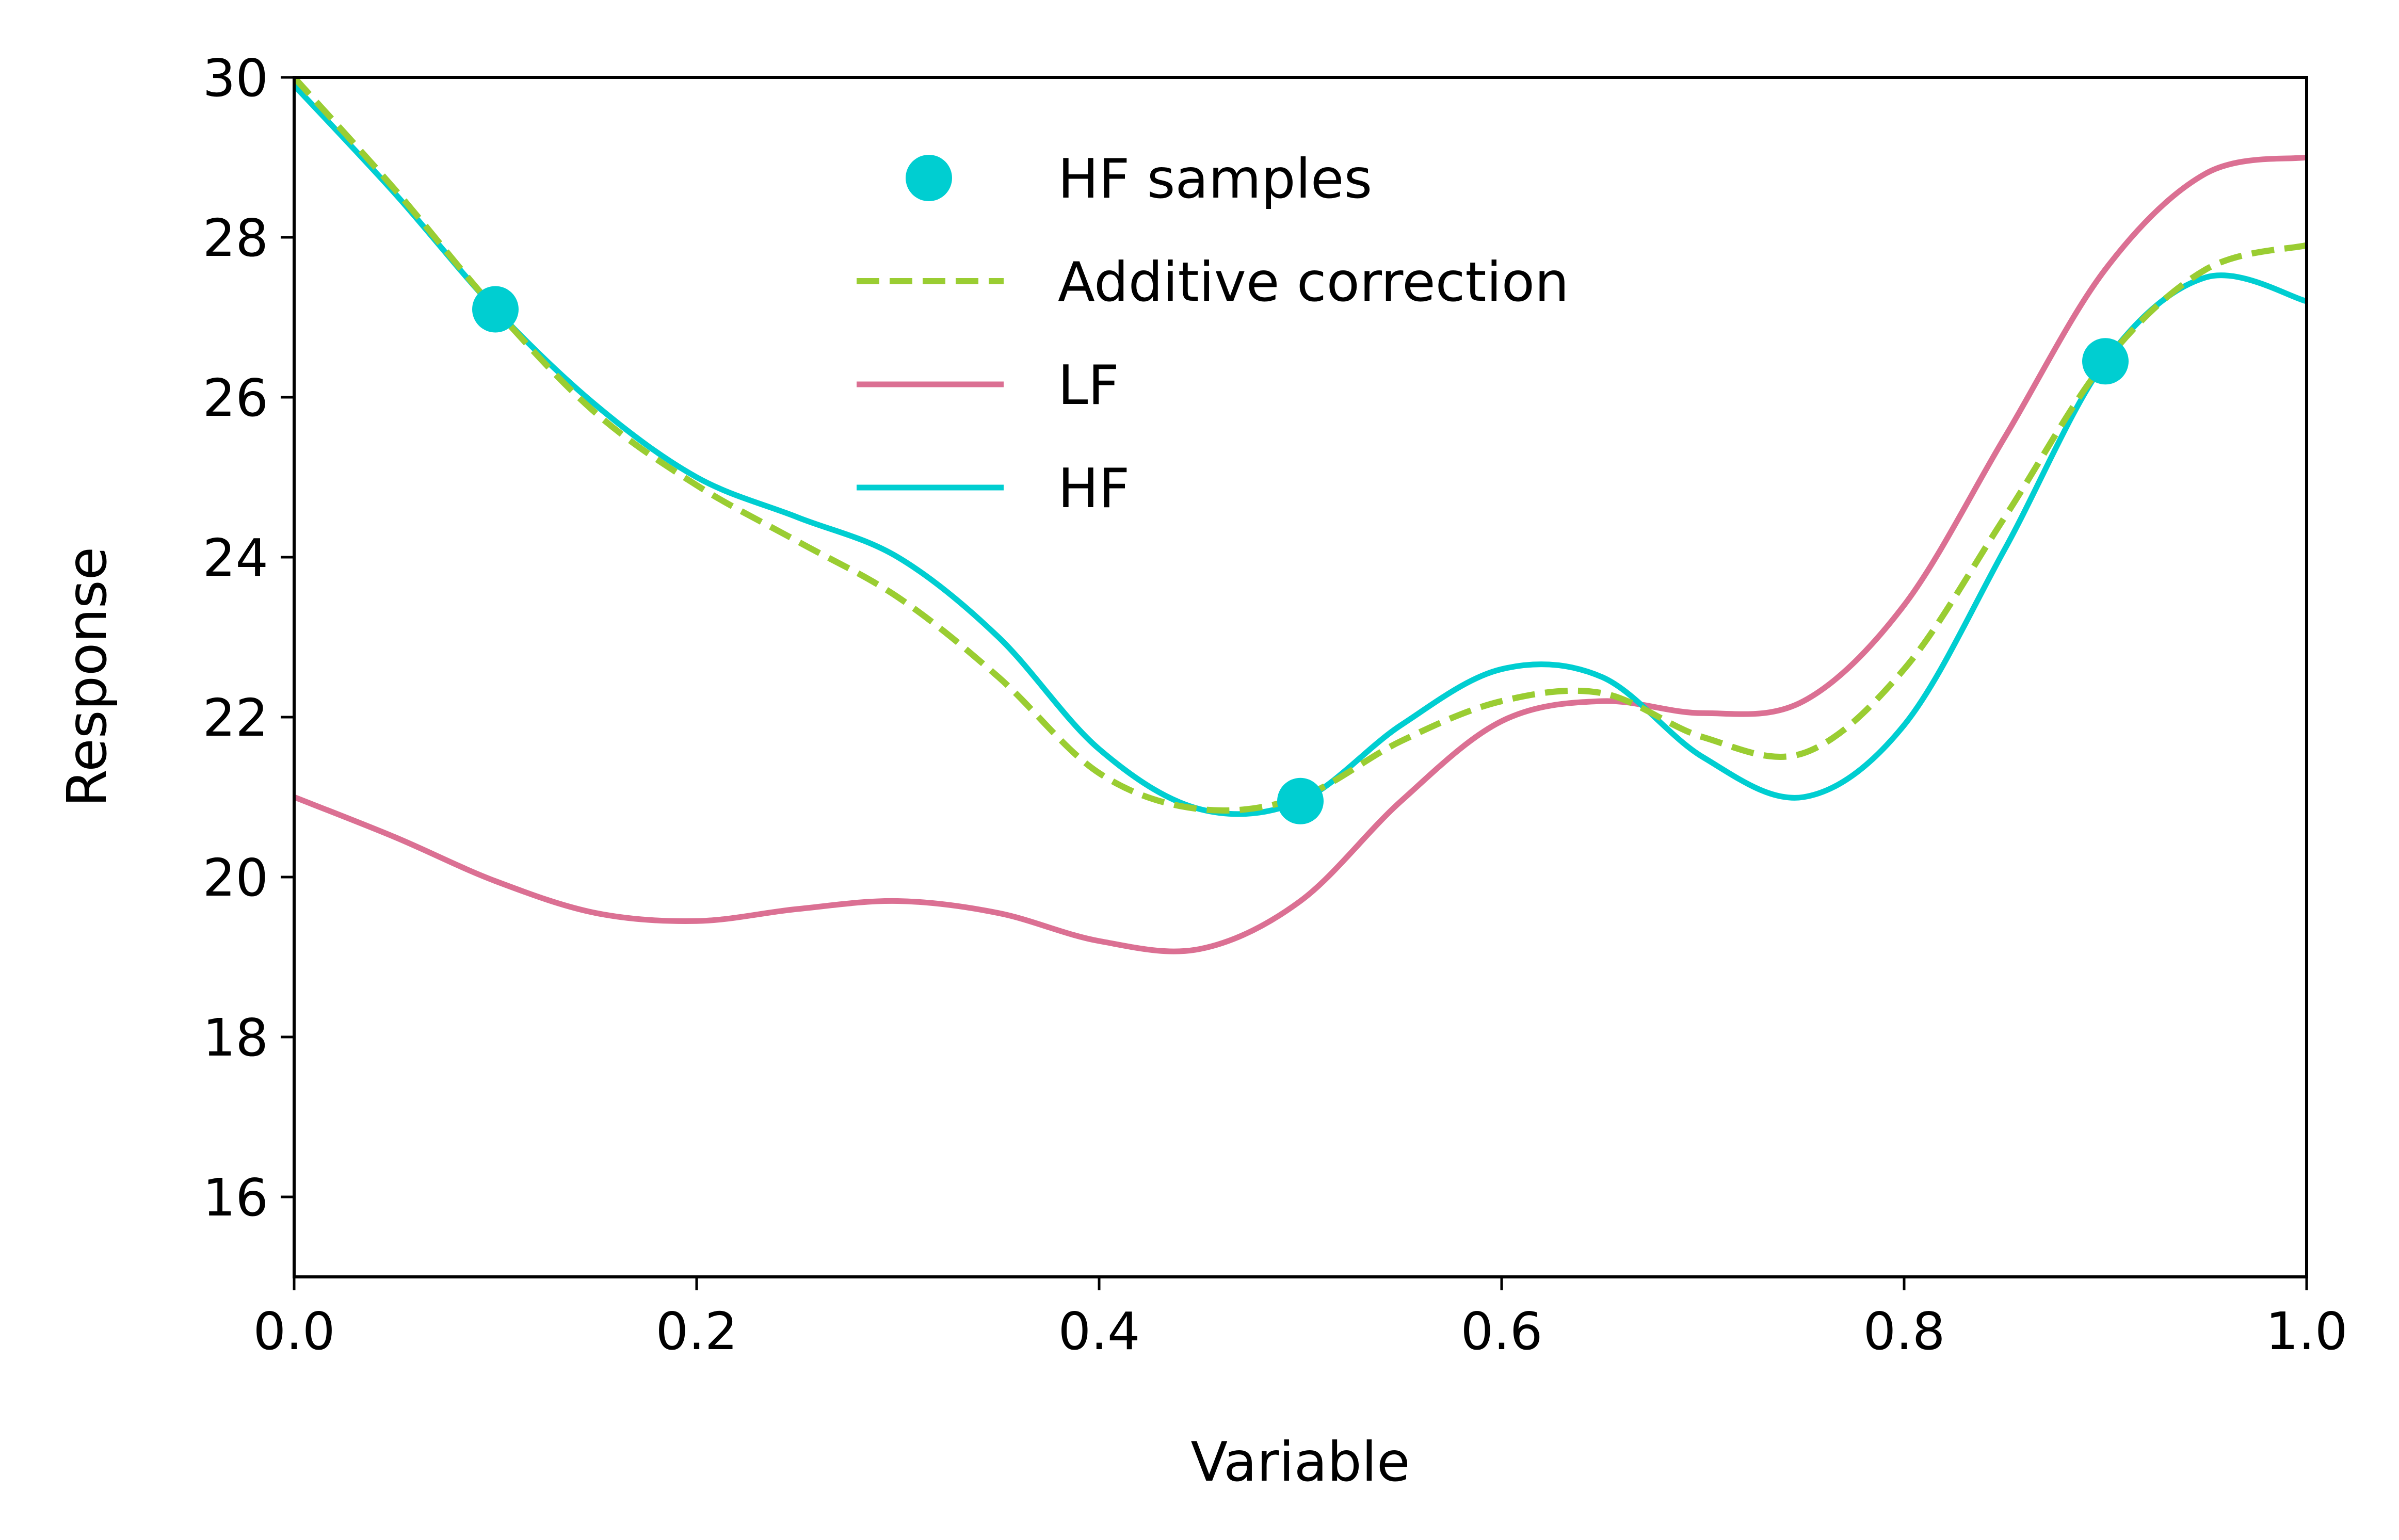  I want to click on x-tick-label: 0.2, so click(696, 1331).